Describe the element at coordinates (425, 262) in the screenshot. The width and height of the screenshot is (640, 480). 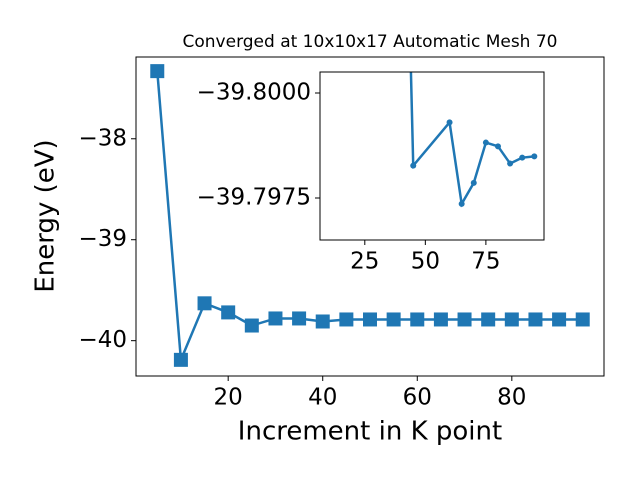
I see `x-tick-label: 50` at that location.